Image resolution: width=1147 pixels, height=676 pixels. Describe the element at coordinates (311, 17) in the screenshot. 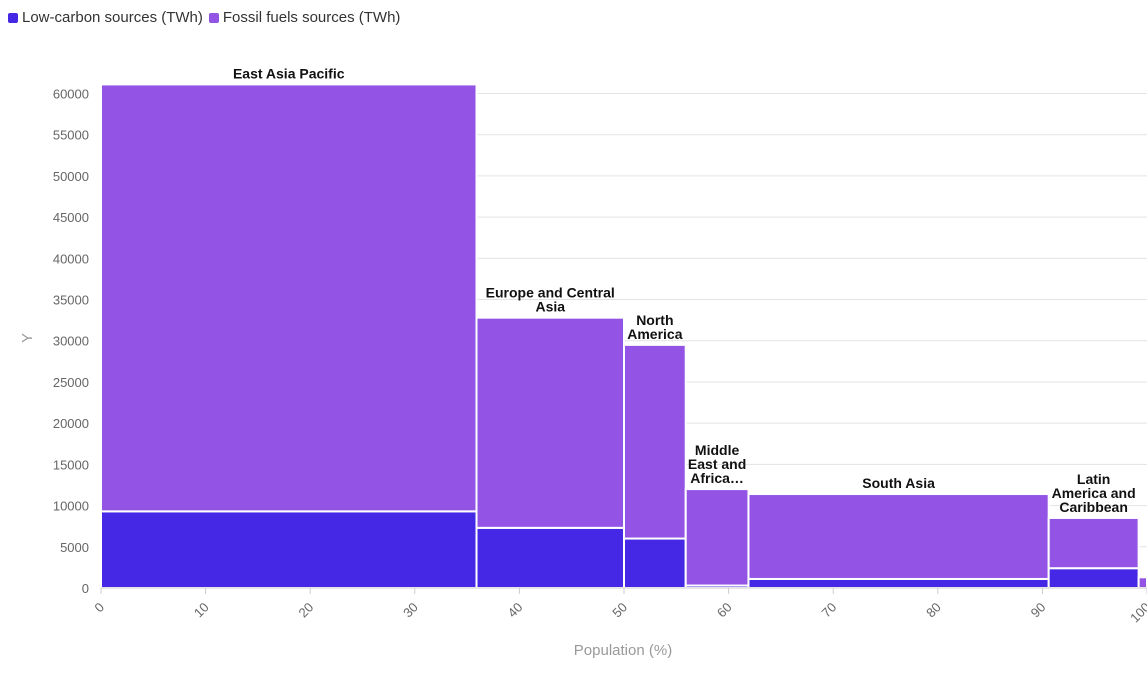

I see `legend-label-fossil: Fossil fuels sources (TWh)` at that location.